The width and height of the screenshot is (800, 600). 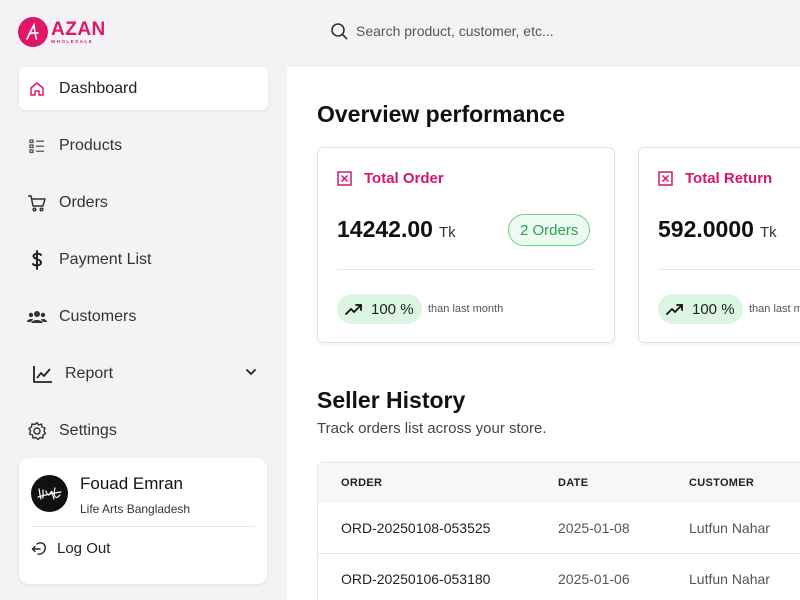 I want to click on trend-note: than last m, so click(x=774, y=309).